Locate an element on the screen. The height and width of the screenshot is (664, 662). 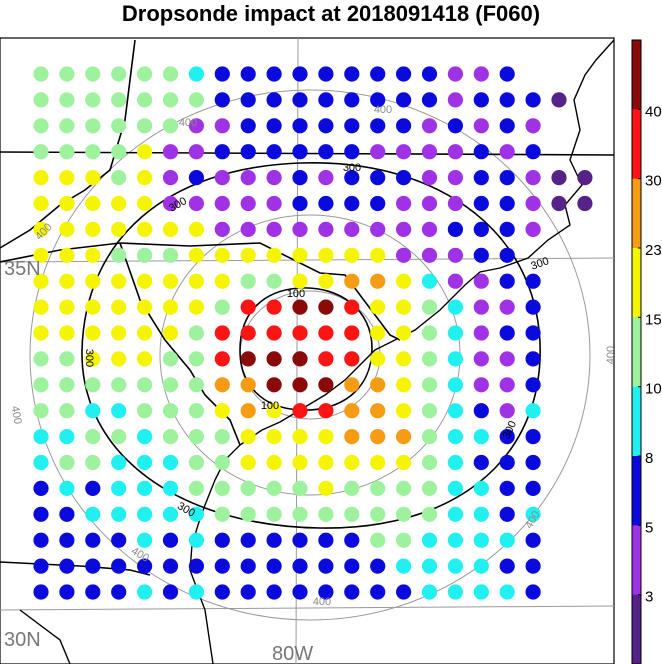
colorbar-label: 10 is located at coordinates (653, 389).